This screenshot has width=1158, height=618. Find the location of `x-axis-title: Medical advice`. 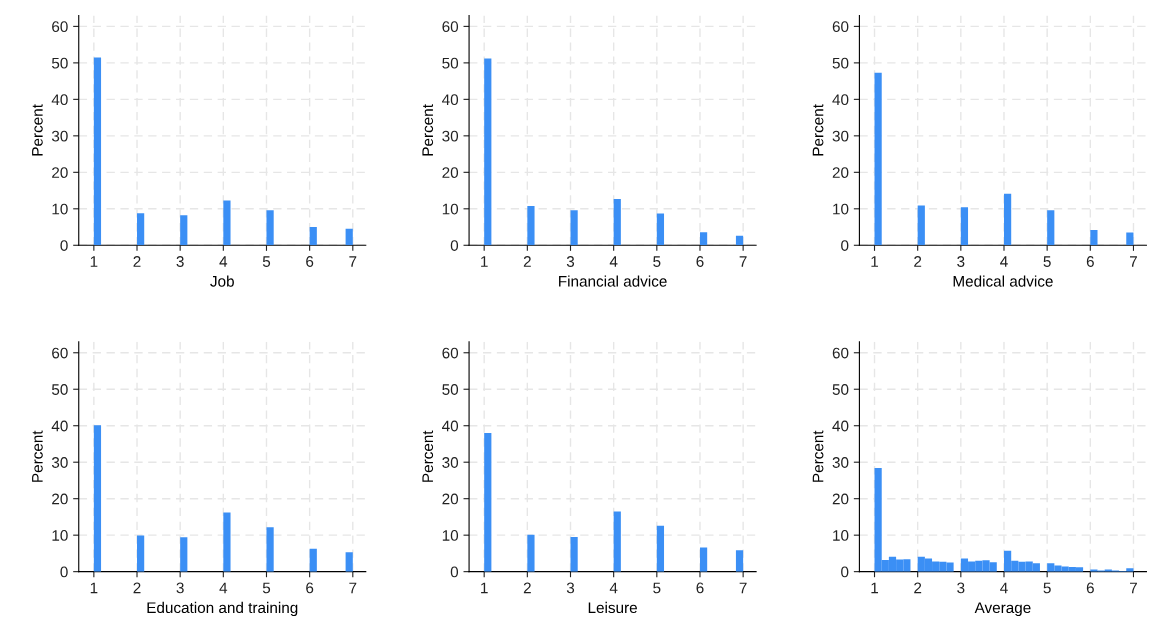

x-axis-title: Medical advice is located at coordinates (1003, 281).